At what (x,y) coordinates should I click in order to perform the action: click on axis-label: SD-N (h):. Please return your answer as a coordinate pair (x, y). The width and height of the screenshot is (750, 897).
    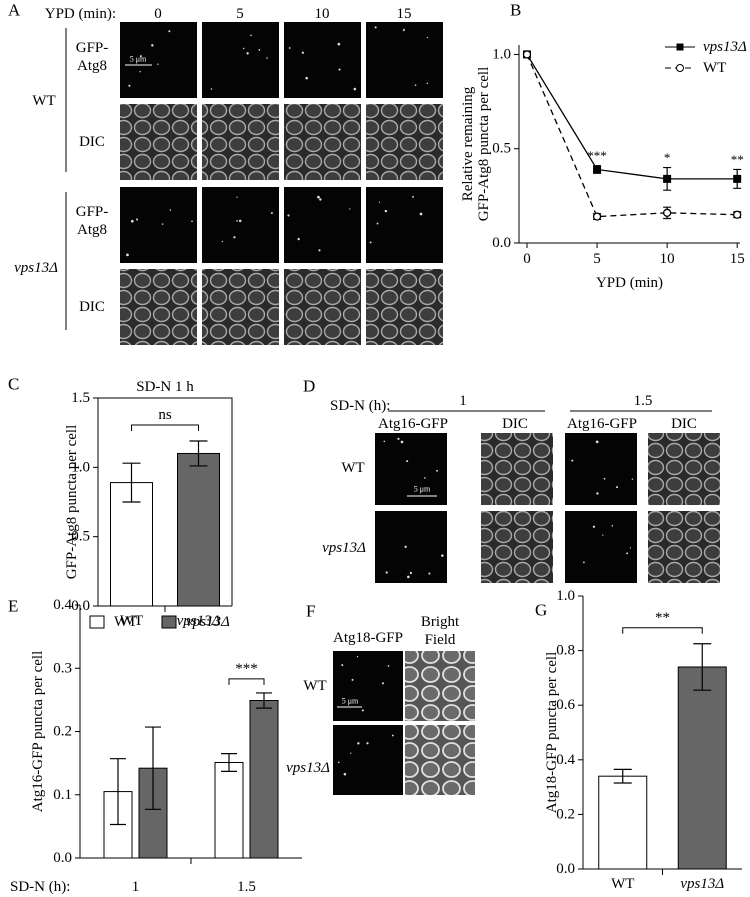
    Looking at the image, I should click on (360, 406).